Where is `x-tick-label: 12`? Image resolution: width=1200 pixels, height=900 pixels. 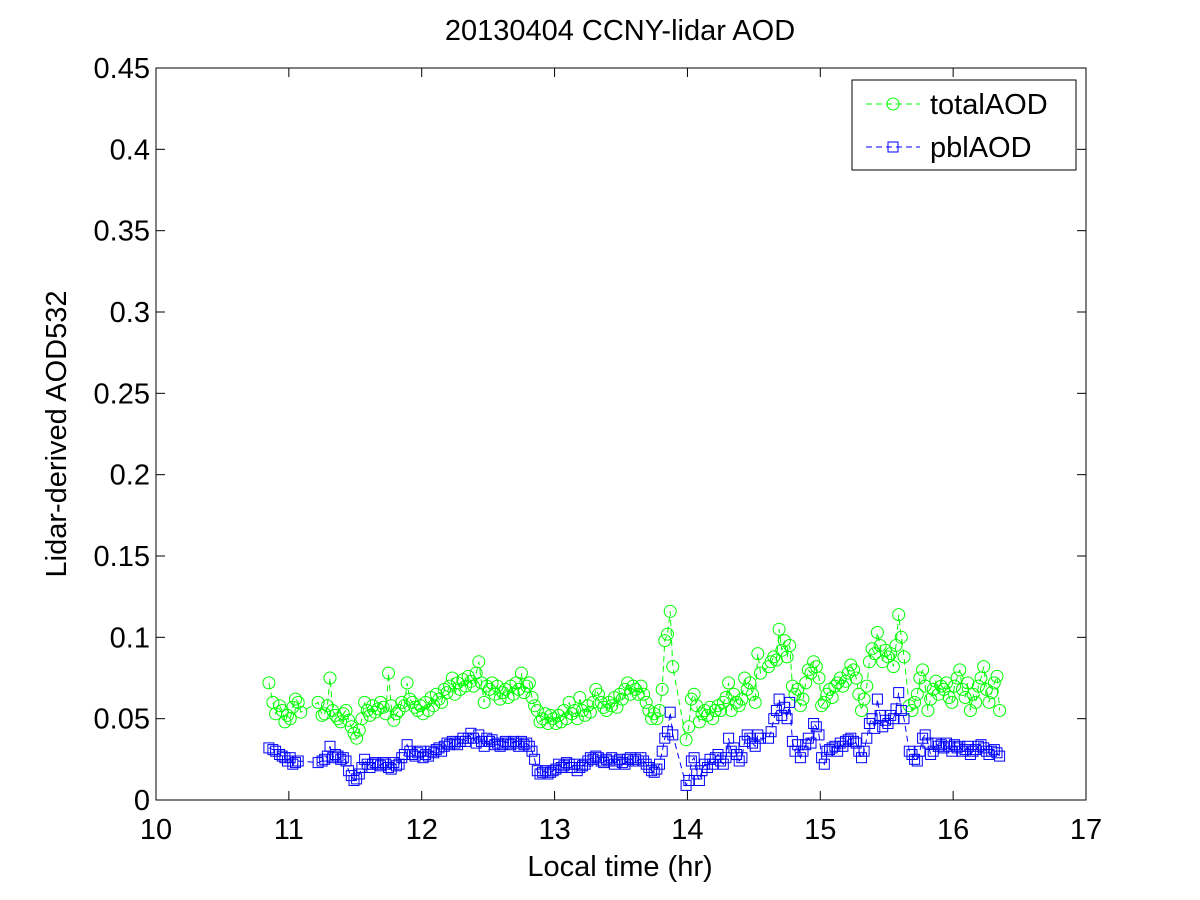
x-tick-label: 12 is located at coordinates (422, 830).